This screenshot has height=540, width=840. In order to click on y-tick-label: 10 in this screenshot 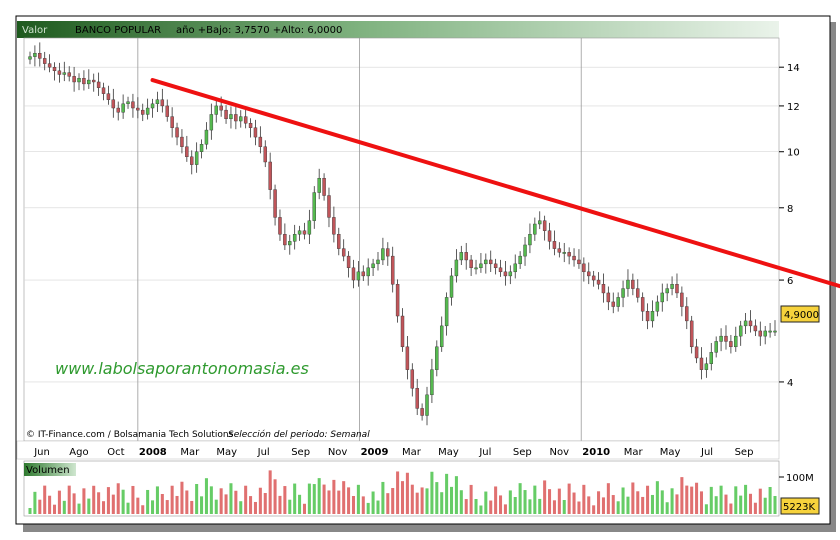, I will do `click(793, 153)`.